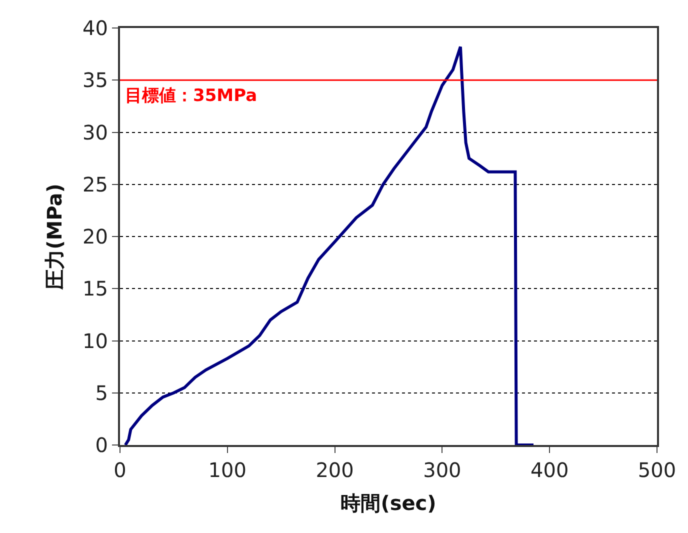 The width and height of the screenshot is (688, 533). What do you see at coordinates (95, 28) in the screenshot?
I see `y-tick-label: 40` at bounding box center [95, 28].